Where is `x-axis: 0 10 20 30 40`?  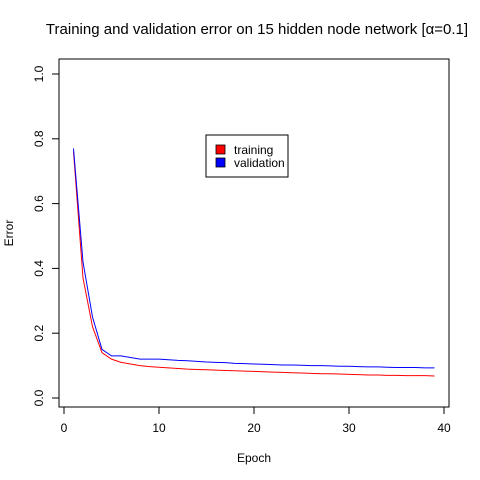
x-axis: 0 10 20 30 40 is located at coordinates (256, 420).